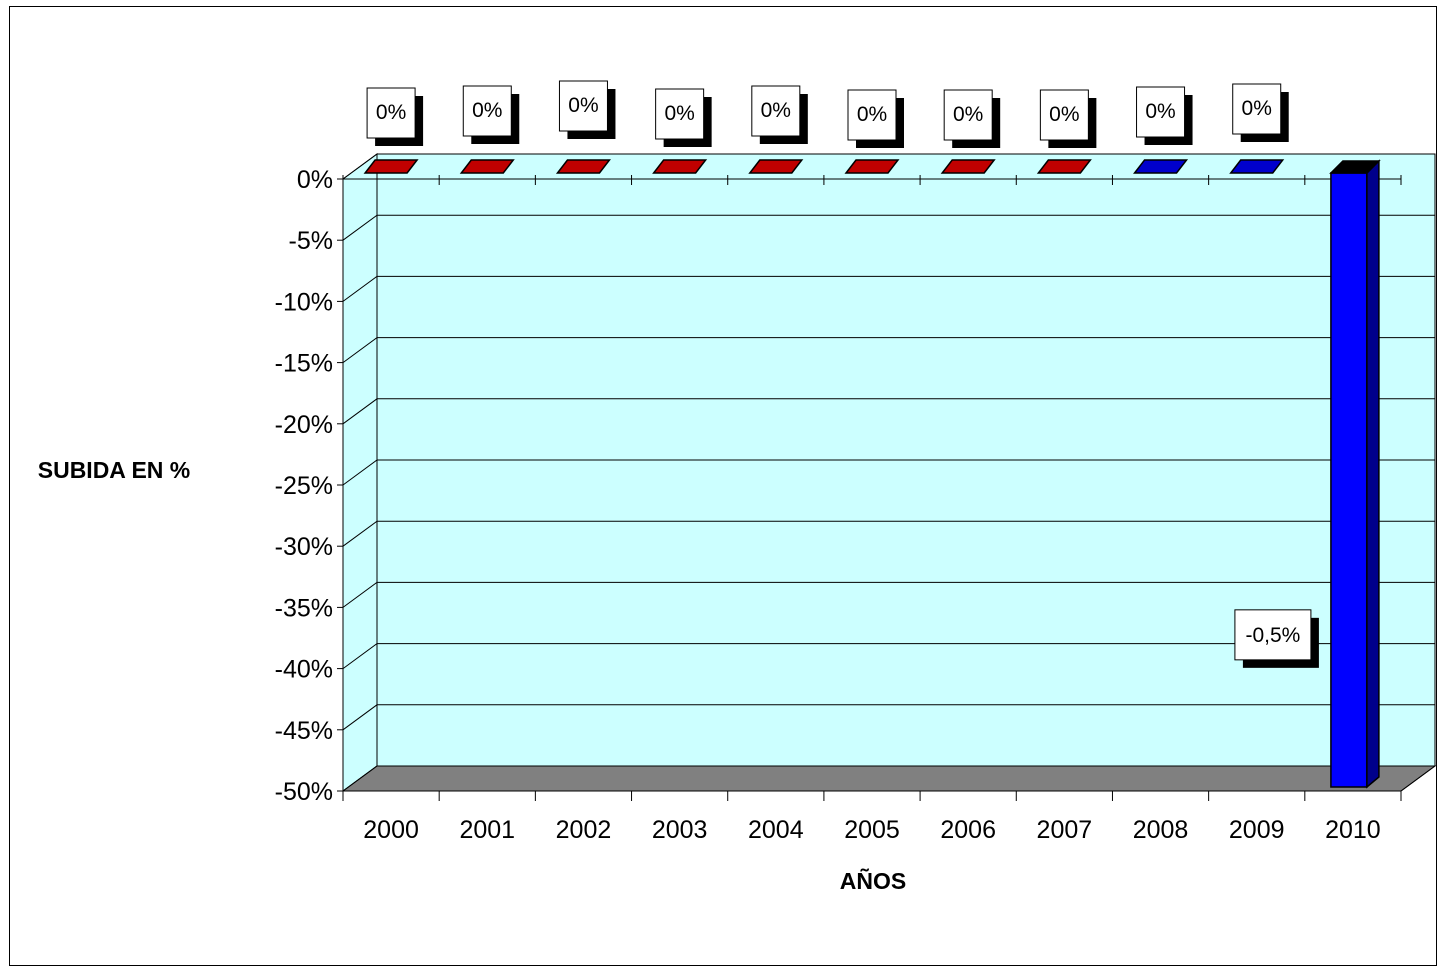 This screenshot has height=967, width=1438. Describe the element at coordinates (304, 425) in the screenshot. I see `y-tick-label: -20%` at that location.